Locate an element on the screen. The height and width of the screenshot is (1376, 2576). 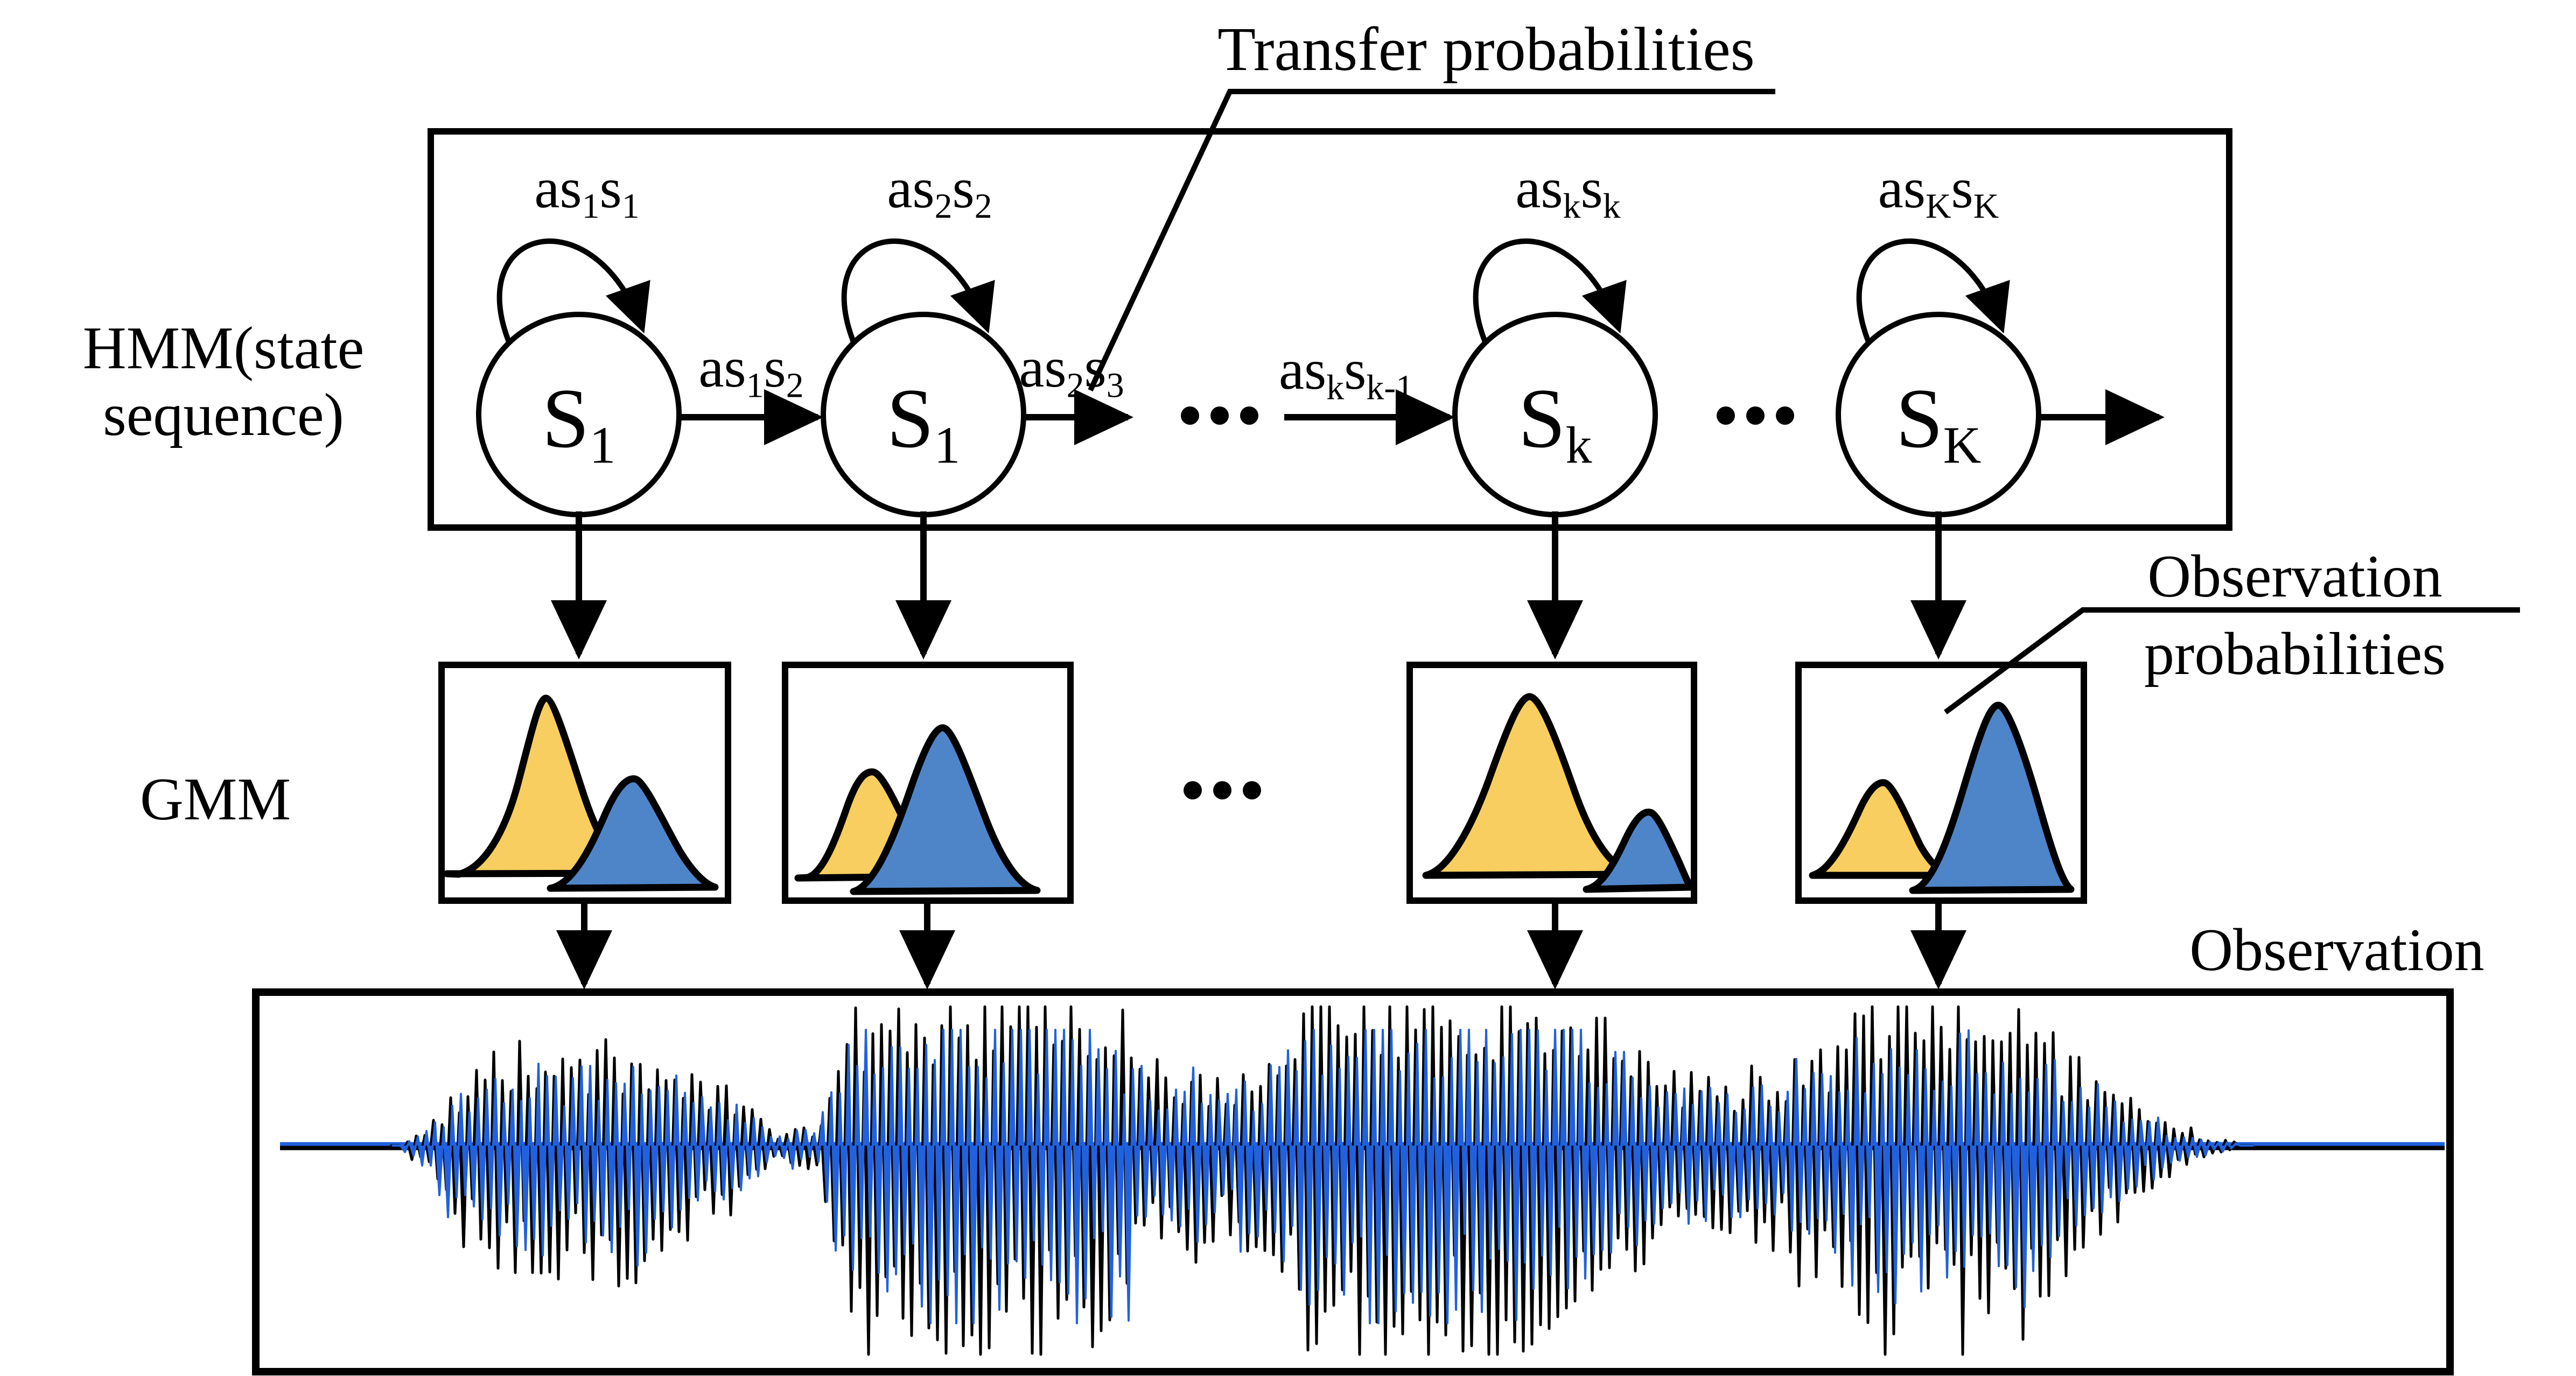
self-loop-label-1: as1s1 is located at coordinates (586, 191).